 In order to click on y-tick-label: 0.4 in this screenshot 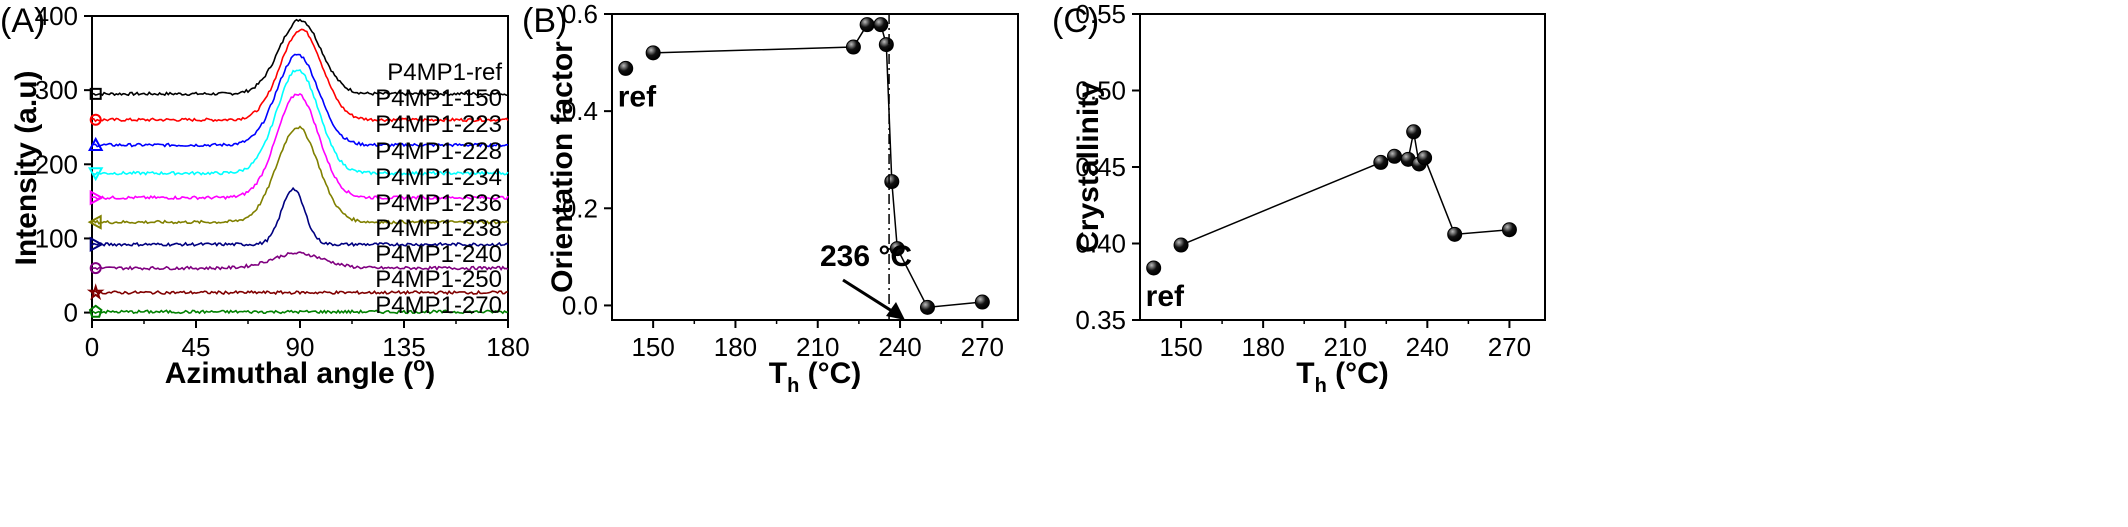, I will do `click(580, 111)`.